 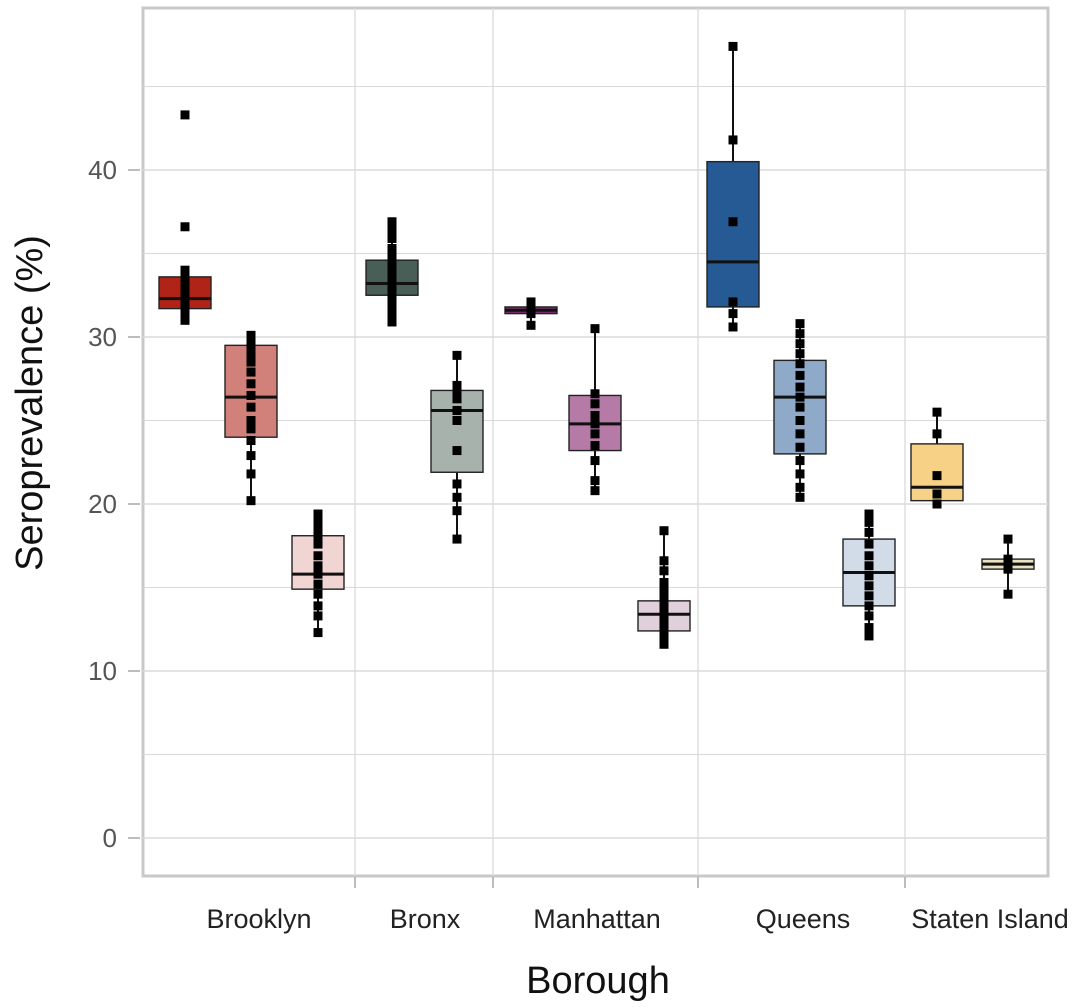 I want to click on box-group-queens, so click(x=801, y=341).